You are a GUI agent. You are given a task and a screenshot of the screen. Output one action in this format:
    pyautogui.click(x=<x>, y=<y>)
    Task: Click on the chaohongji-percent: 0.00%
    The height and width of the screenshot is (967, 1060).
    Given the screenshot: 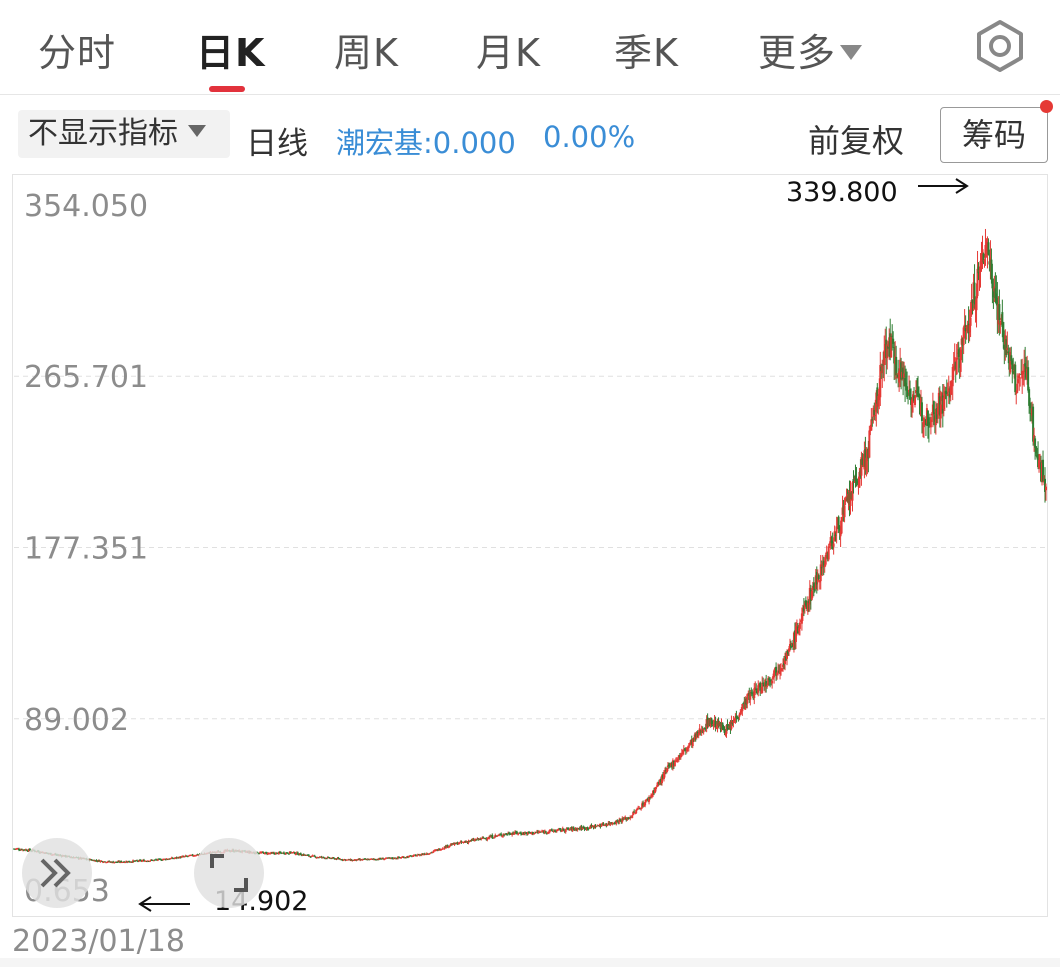 What is the action you would take?
    pyautogui.click(x=589, y=137)
    